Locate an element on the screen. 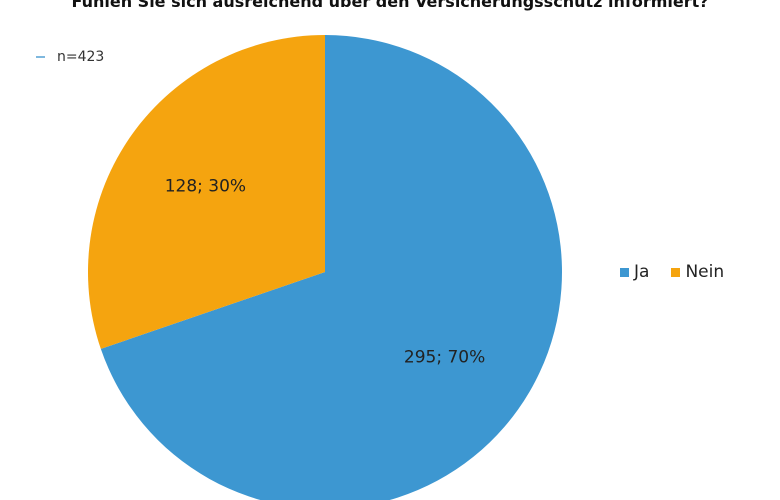 The image size is (780, 500). legend-label-nein: Nein is located at coordinates (705, 272).